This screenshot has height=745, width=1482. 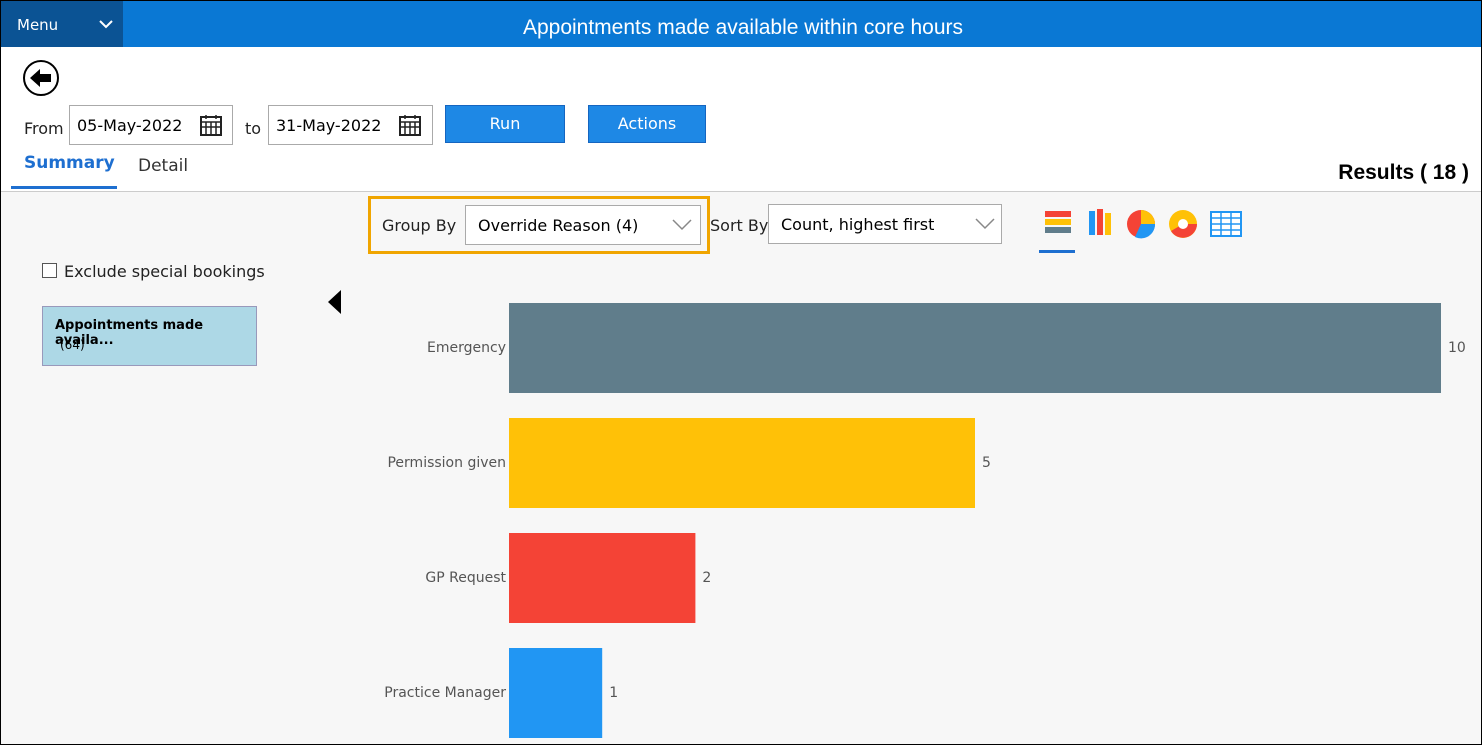 I want to click on group-by-select: Override Reason (4), so click(x=583, y=225).